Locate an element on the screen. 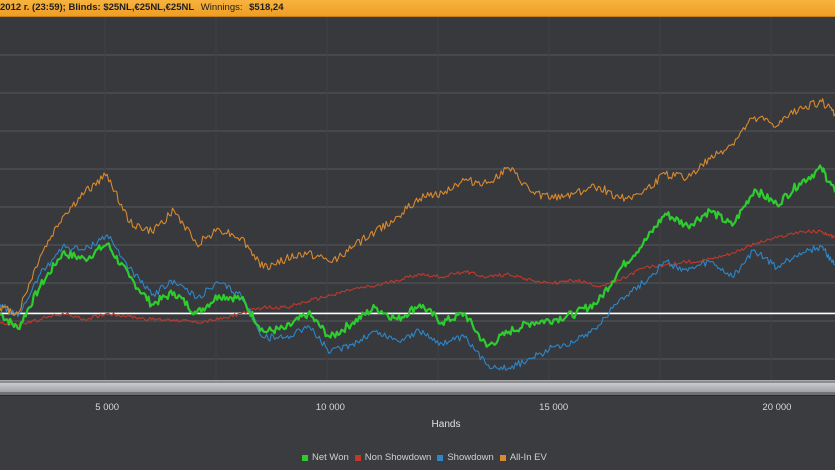  legend-item-all-in-ev: All-In EV is located at coordinates (523, 457).